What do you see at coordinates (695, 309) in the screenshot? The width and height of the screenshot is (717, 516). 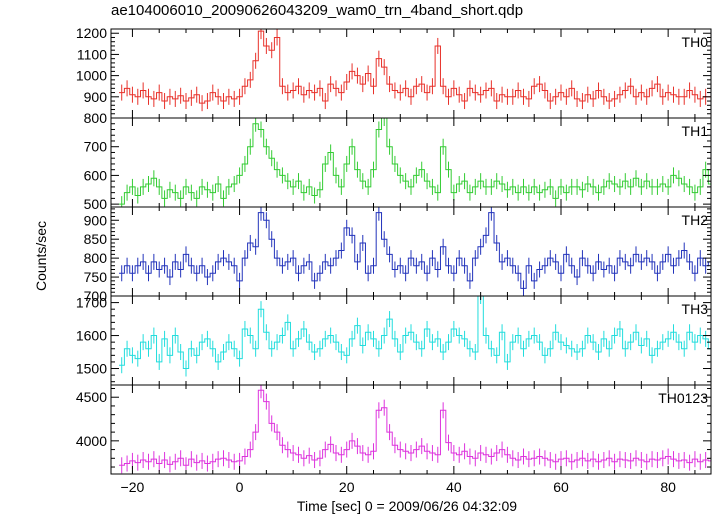 I see `panel-label: TH3` at bounding box center [695, 309].